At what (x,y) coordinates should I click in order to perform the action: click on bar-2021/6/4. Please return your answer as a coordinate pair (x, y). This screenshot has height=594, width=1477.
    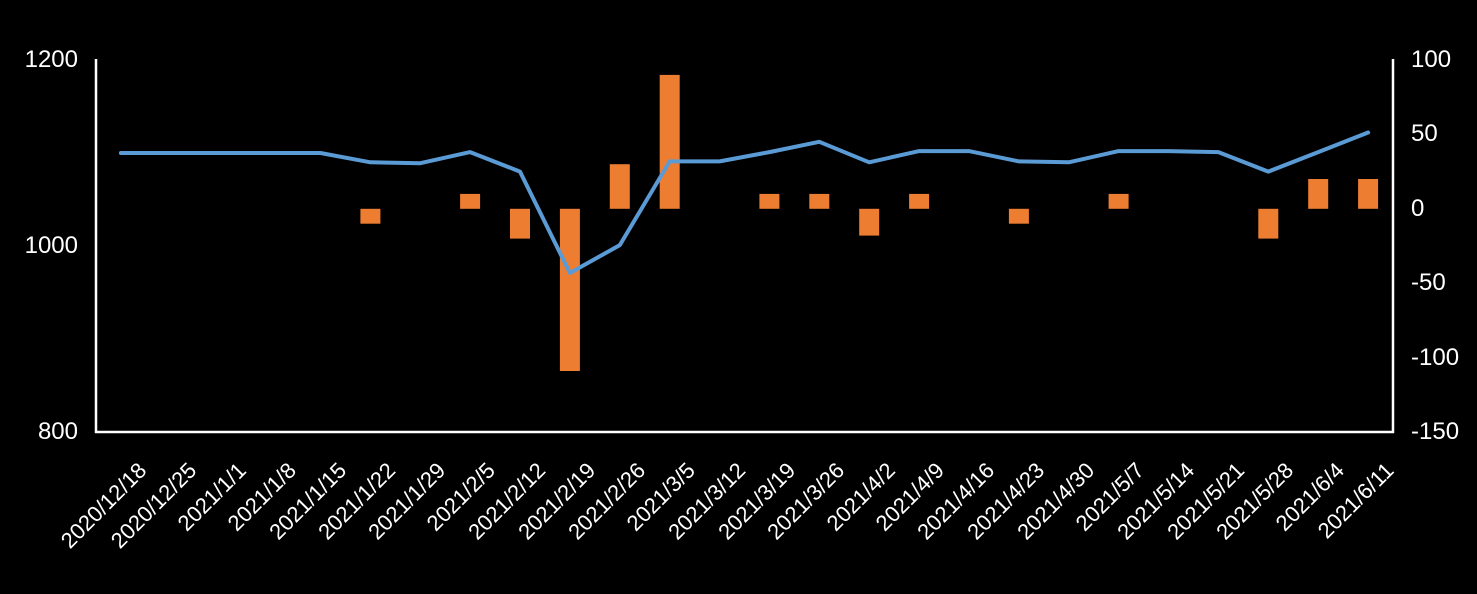
    Looking at the image, I should click on (1318, 194).